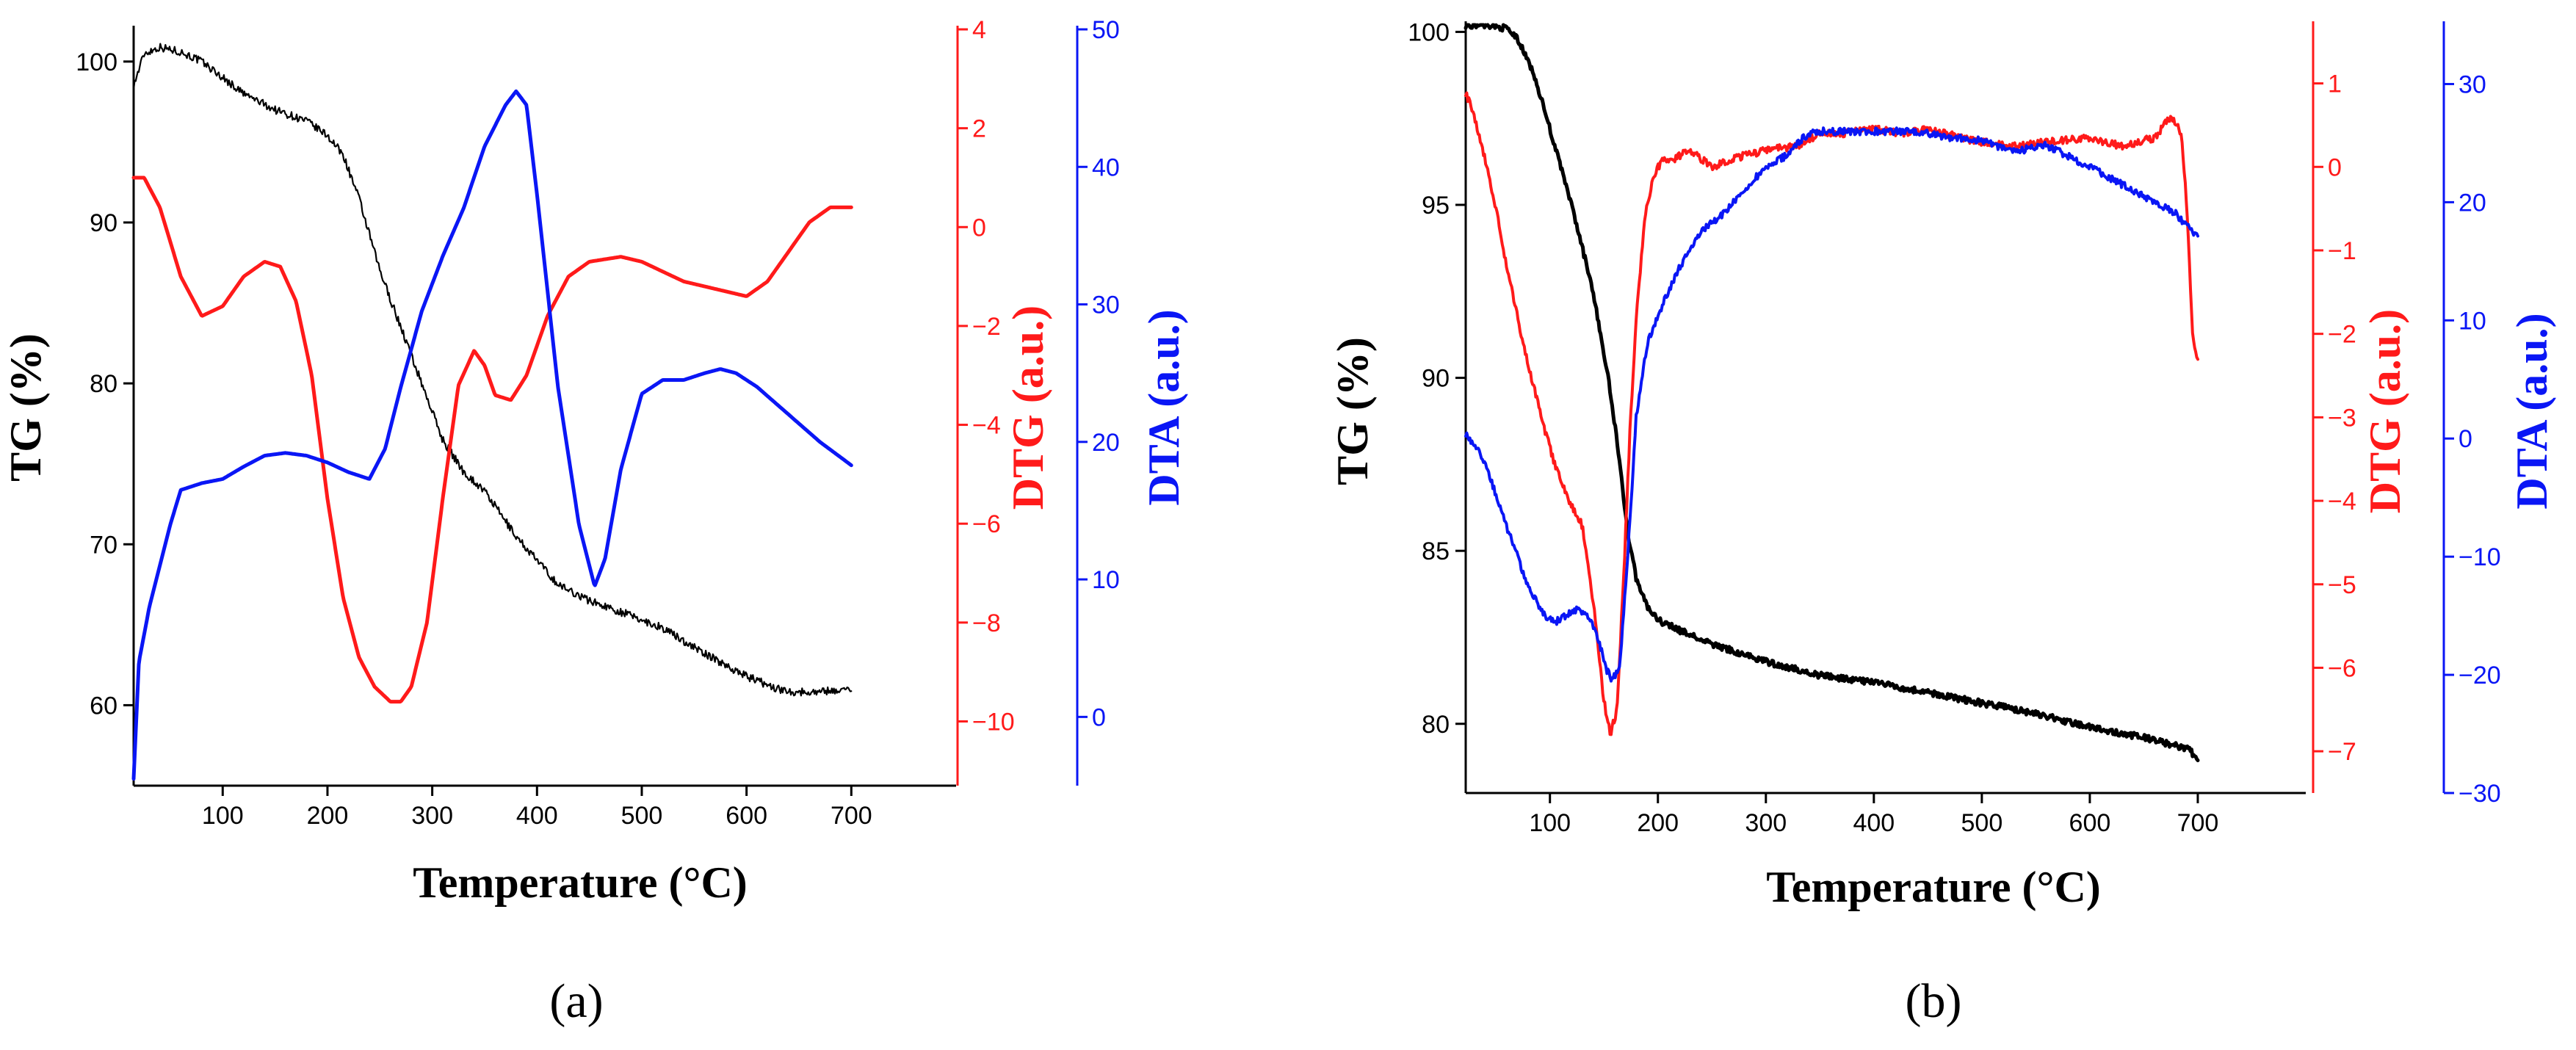 This screenshot has width=2576, height=1050. Describe the element at coordinates (2480, 794) in the screenshot. I see `dta-tick-label: −30` at that location.